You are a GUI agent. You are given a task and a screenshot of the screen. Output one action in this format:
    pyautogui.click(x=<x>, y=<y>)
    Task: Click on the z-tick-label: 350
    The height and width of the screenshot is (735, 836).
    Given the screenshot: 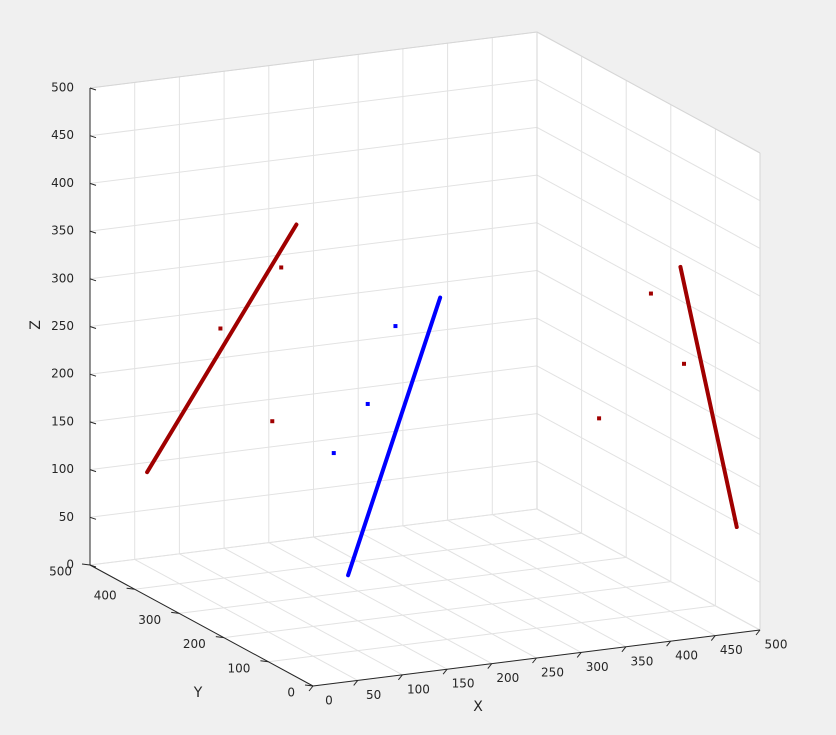 What is the action you would take?
    pyautogui.click(x=62, y=231)
    